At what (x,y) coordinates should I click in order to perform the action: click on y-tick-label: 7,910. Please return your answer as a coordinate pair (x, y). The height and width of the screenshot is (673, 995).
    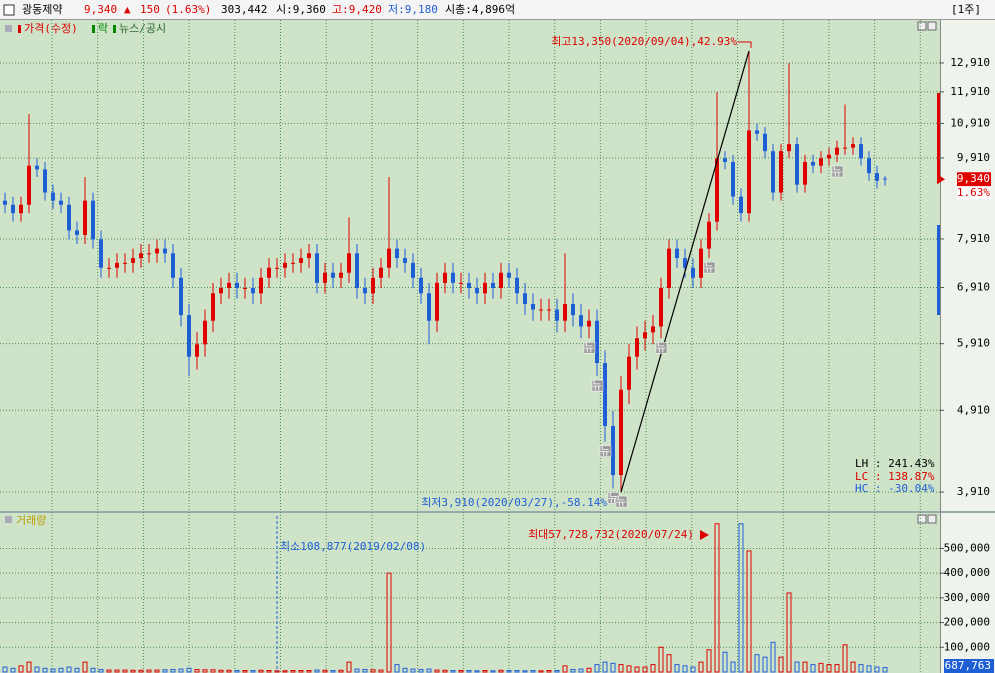
    Looking at the image, I should click on (973, 238).